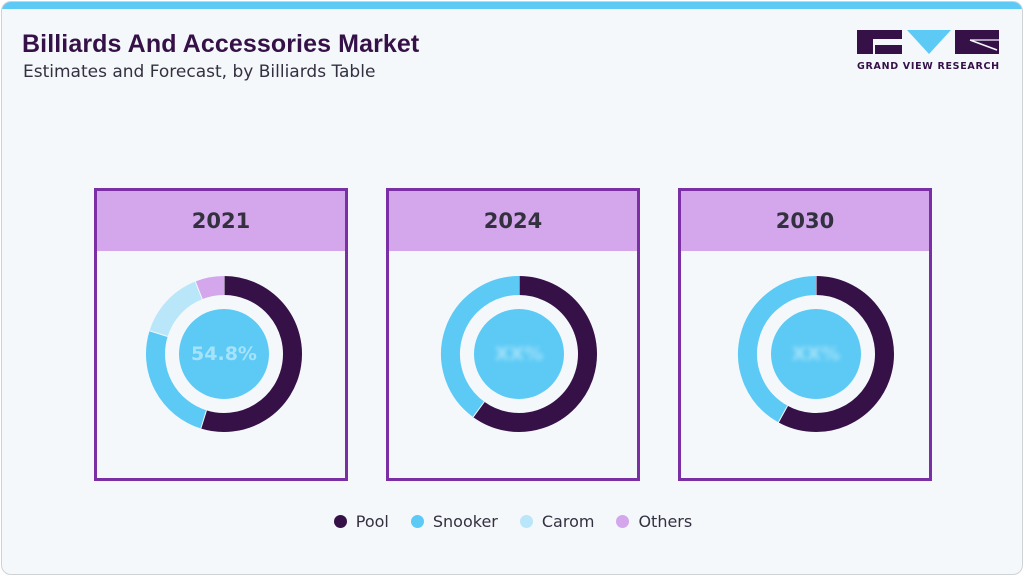 This screenshot has height=577, width=1025. I want to click on panel-2030: 2030 XX%, so click(805, 334).